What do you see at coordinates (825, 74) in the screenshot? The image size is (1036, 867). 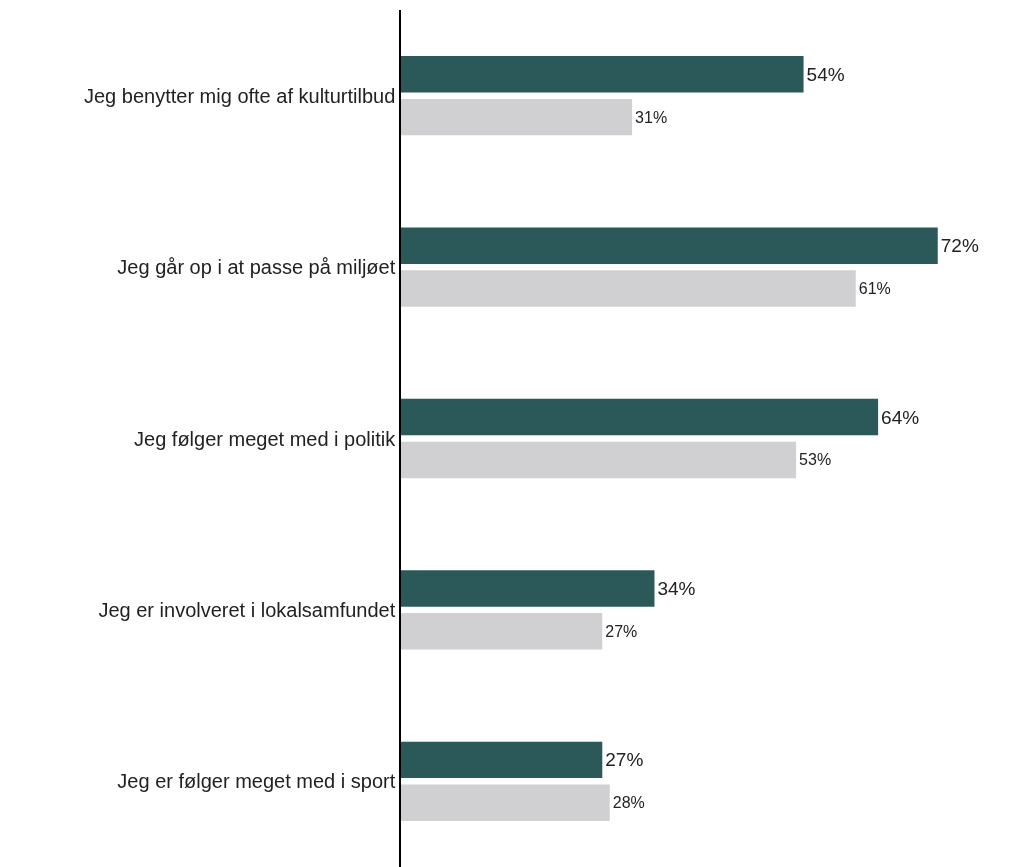 I see `data-label: 54%` at bounding box center [825, 74].